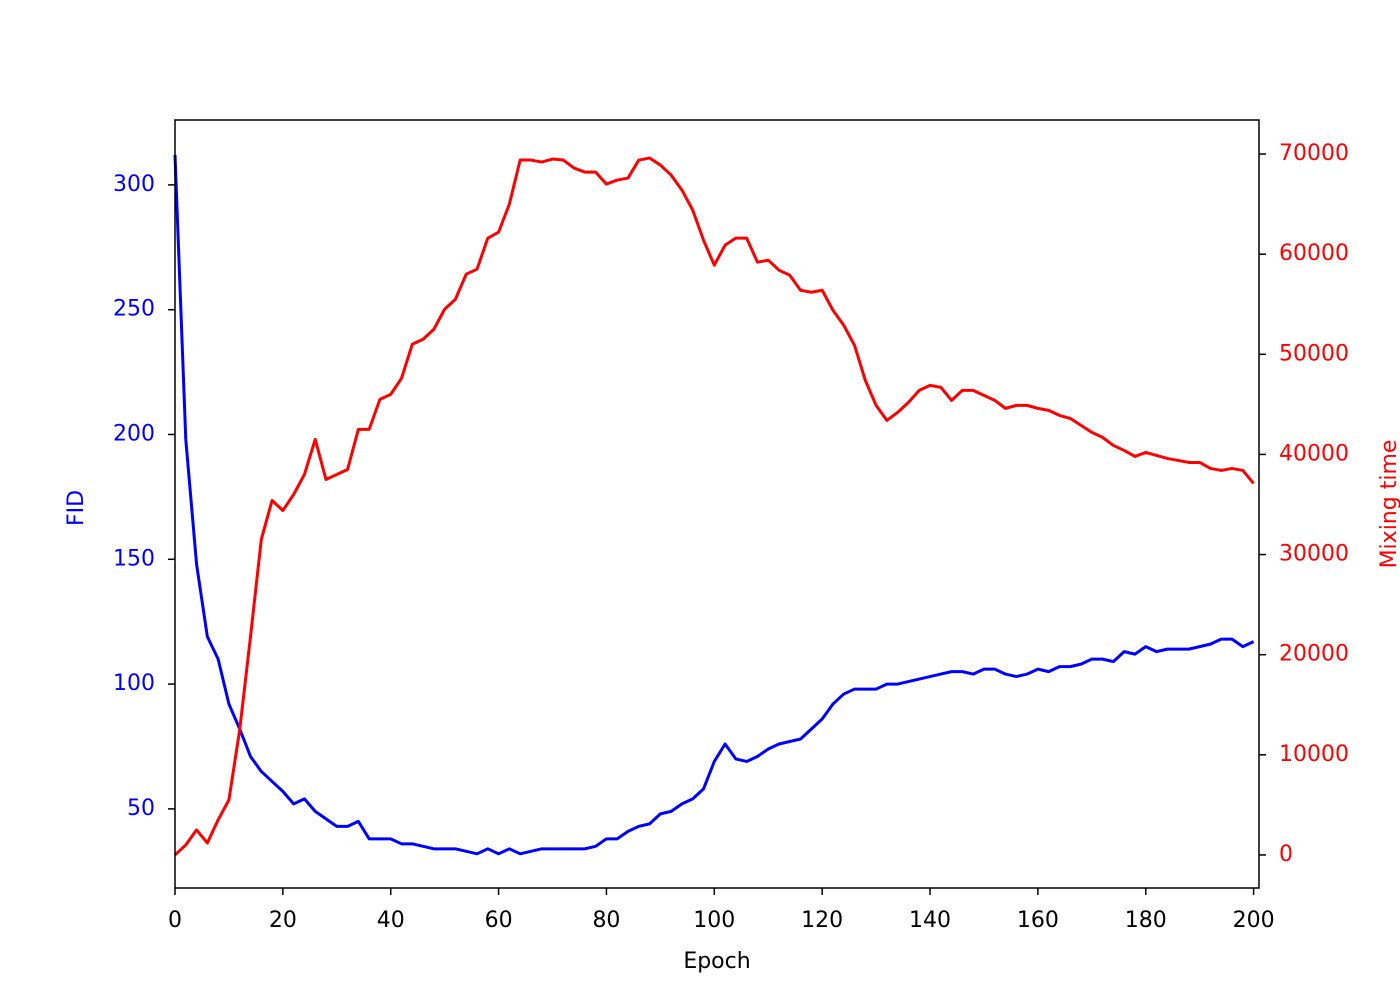 This screenshot has width=1400, height=1000. Describe the element at coordinates (76, 508) in the screenshot. I see `y-axis-label: FID` at that location.